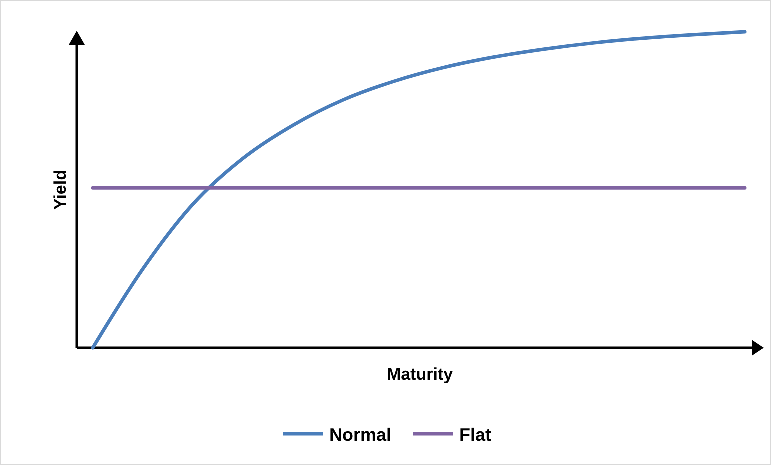 The height and width of the screenshot is (467, 775). Describe the element at coordinates (420, 374) in the screenshot. I see `x-axis-title: Maturity` at that location.